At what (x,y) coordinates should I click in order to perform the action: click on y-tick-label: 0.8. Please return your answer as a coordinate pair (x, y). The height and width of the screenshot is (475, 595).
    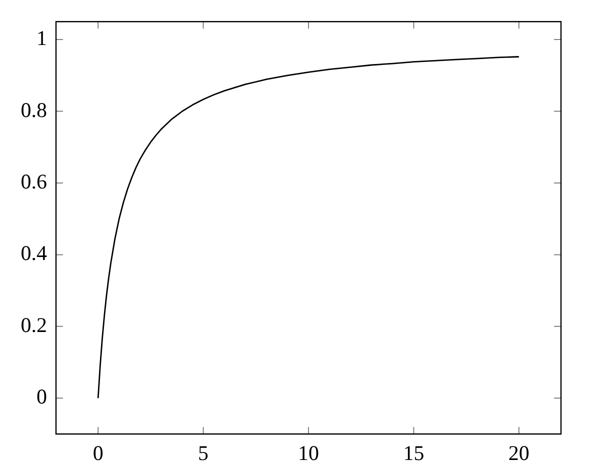
    Looking at the image, I should click on (33, 110).